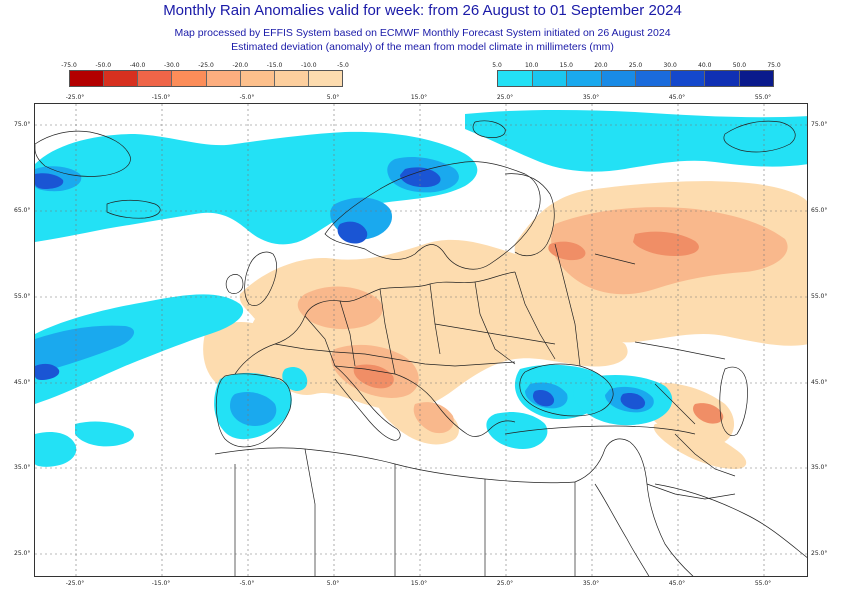 The height and width of the screenshot is (595, 845). What do you see at coordinates (161, 583) in the screenshot?
I see `lon-label-bottom: -15.0°` at bounding box center [161, 583].